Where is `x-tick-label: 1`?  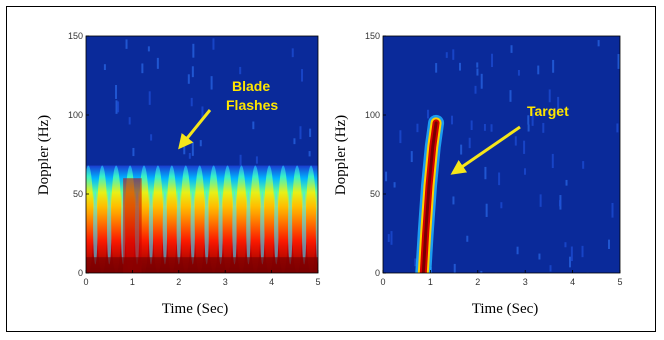
x-tick-label: 1 is located at coordinates (132, 282).